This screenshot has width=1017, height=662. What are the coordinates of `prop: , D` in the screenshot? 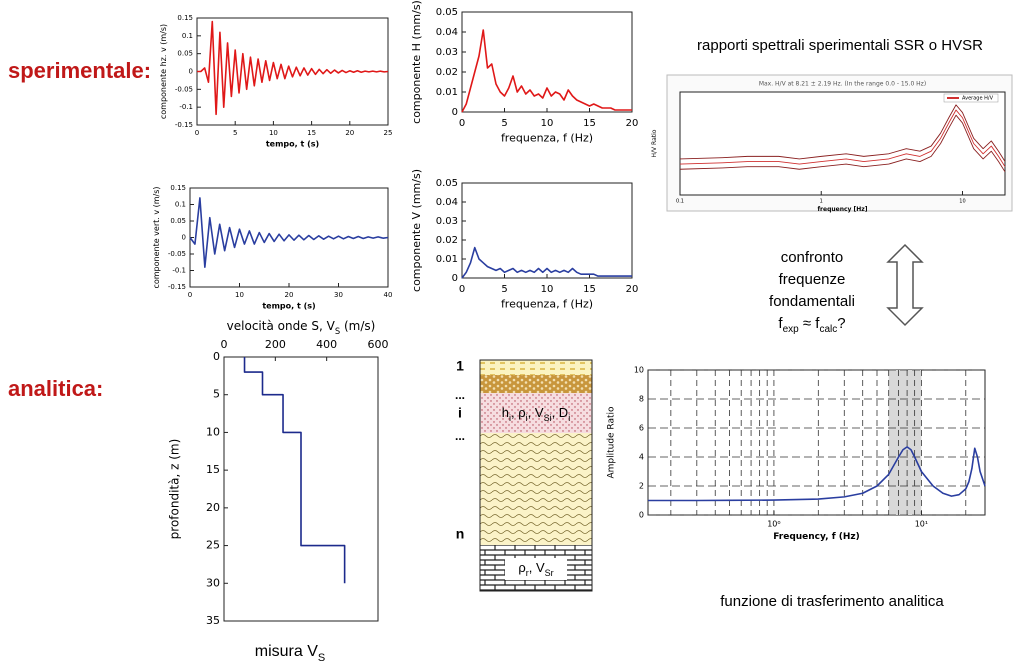 It's located at (560, 412).